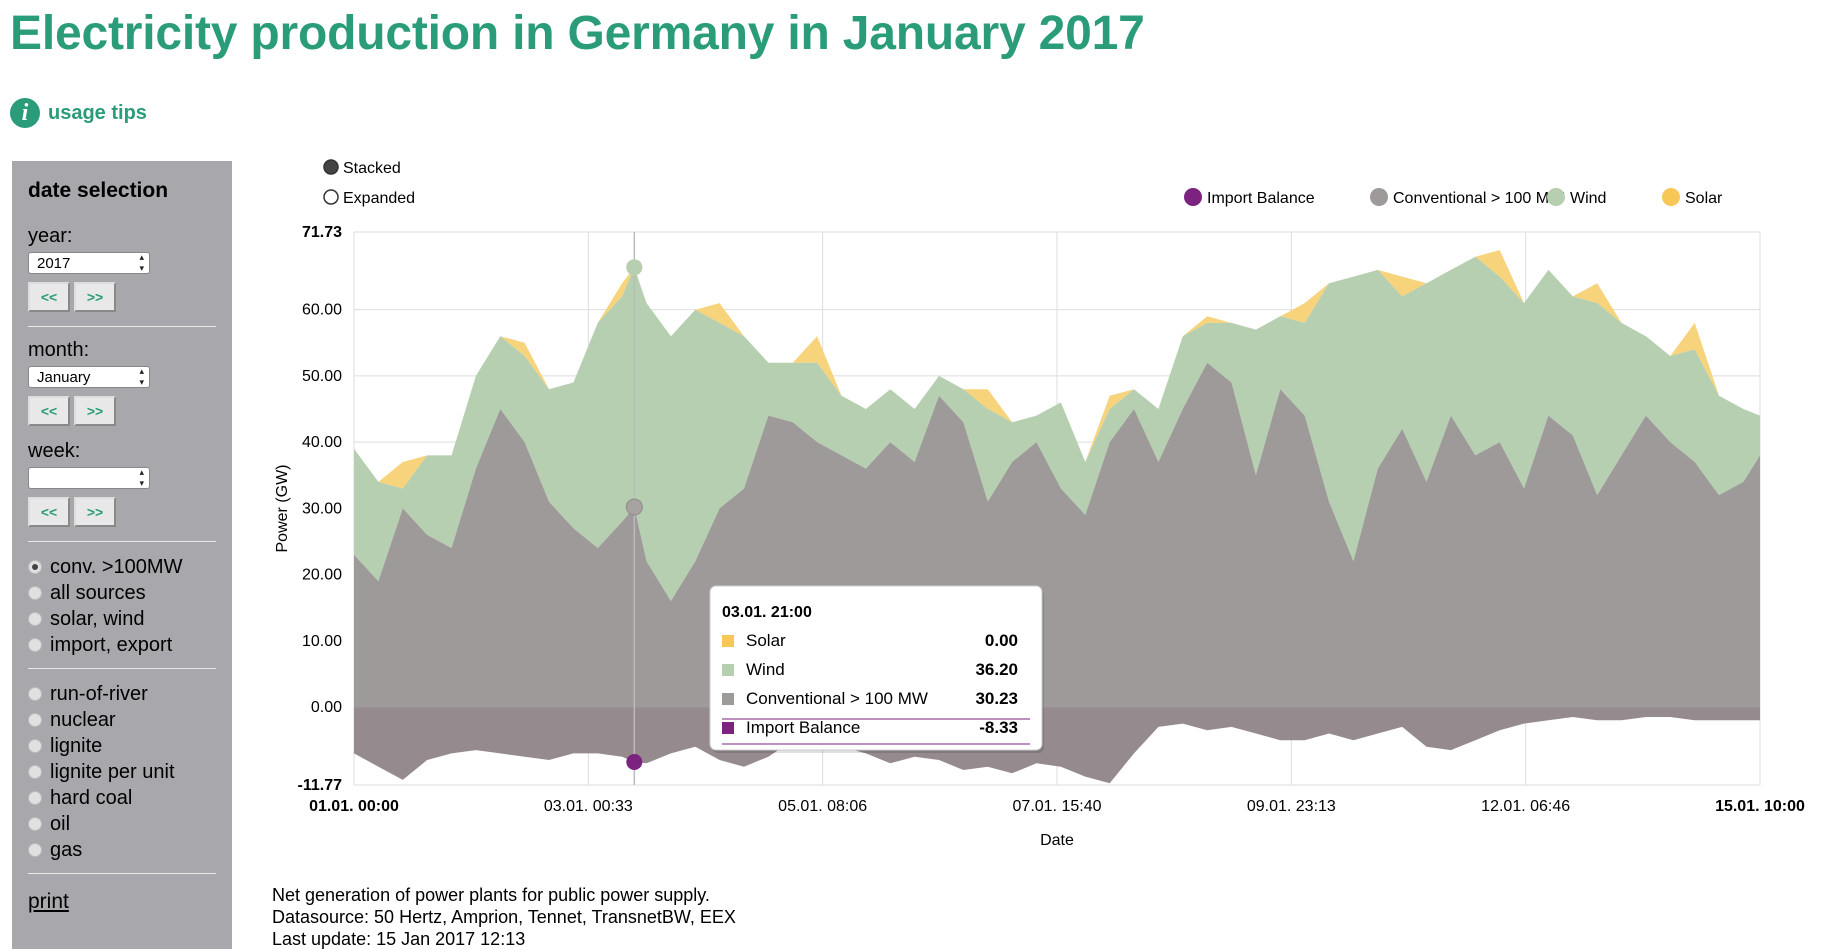 This screenshot has width=1826, height=950. Describe the element at coordinates (1525, 806) in the screenshot. I see `x-tick-label: 12.01. 06:46` at that location.